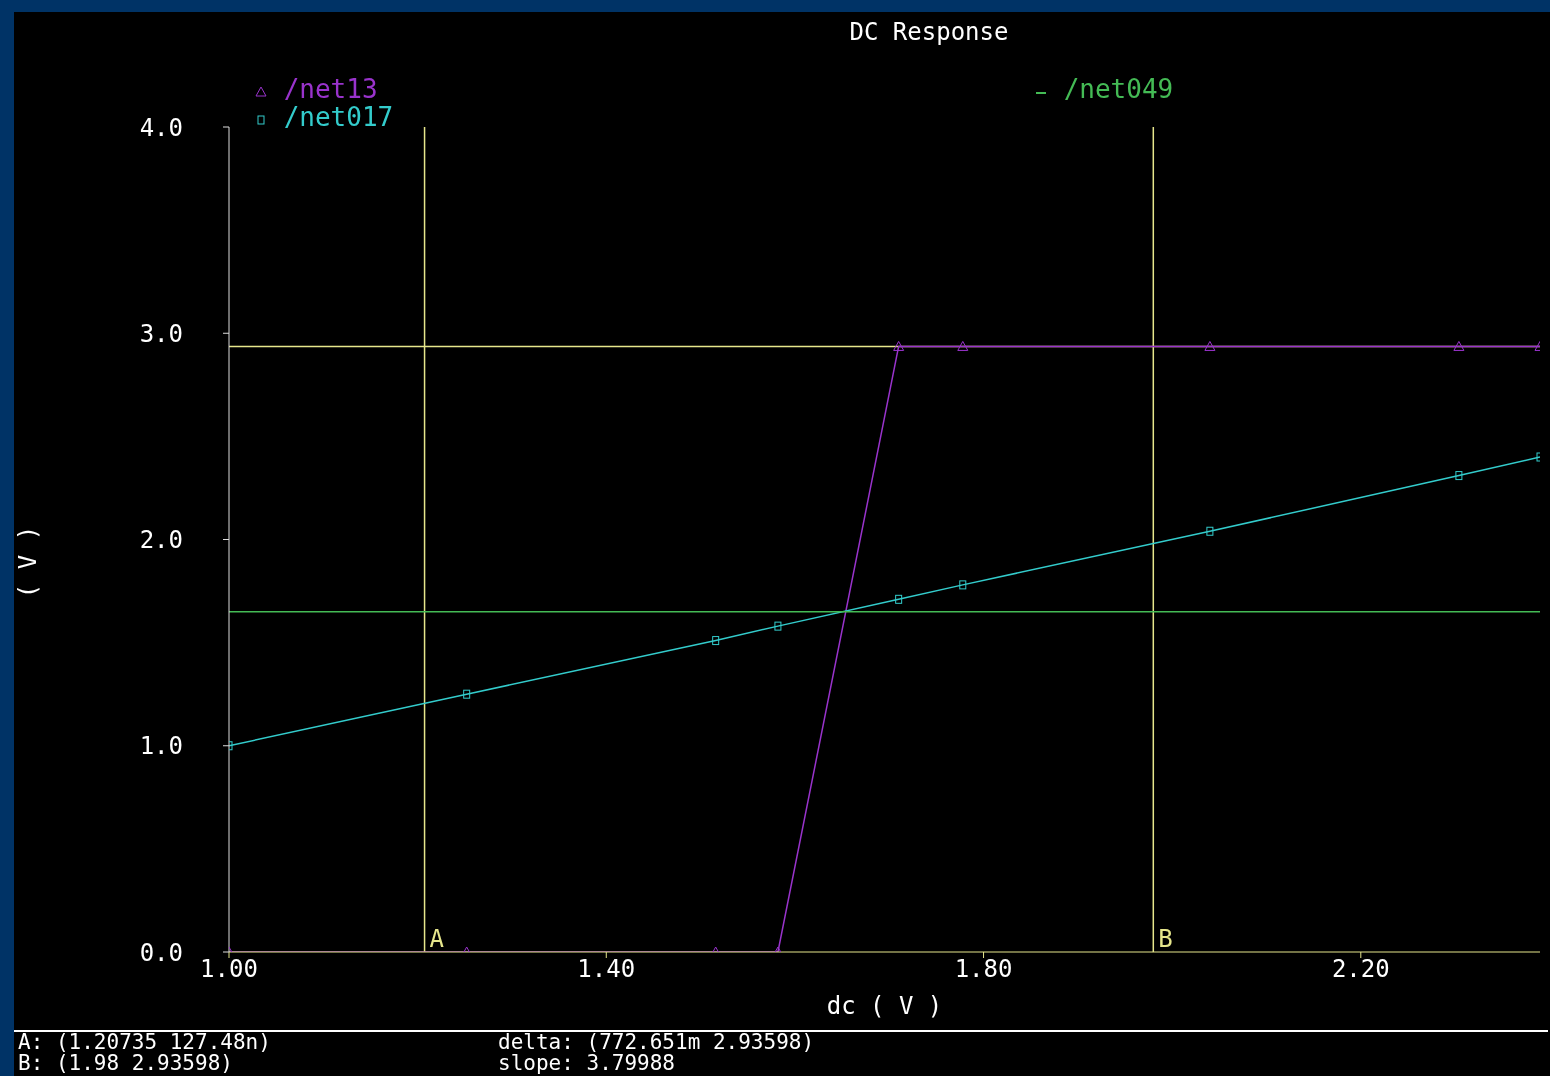  What do you see at coordinates (145, 1042) in the screenshot?
I see `text: A: (1.20735 127.48n)` at bounding box center [145, 1042].